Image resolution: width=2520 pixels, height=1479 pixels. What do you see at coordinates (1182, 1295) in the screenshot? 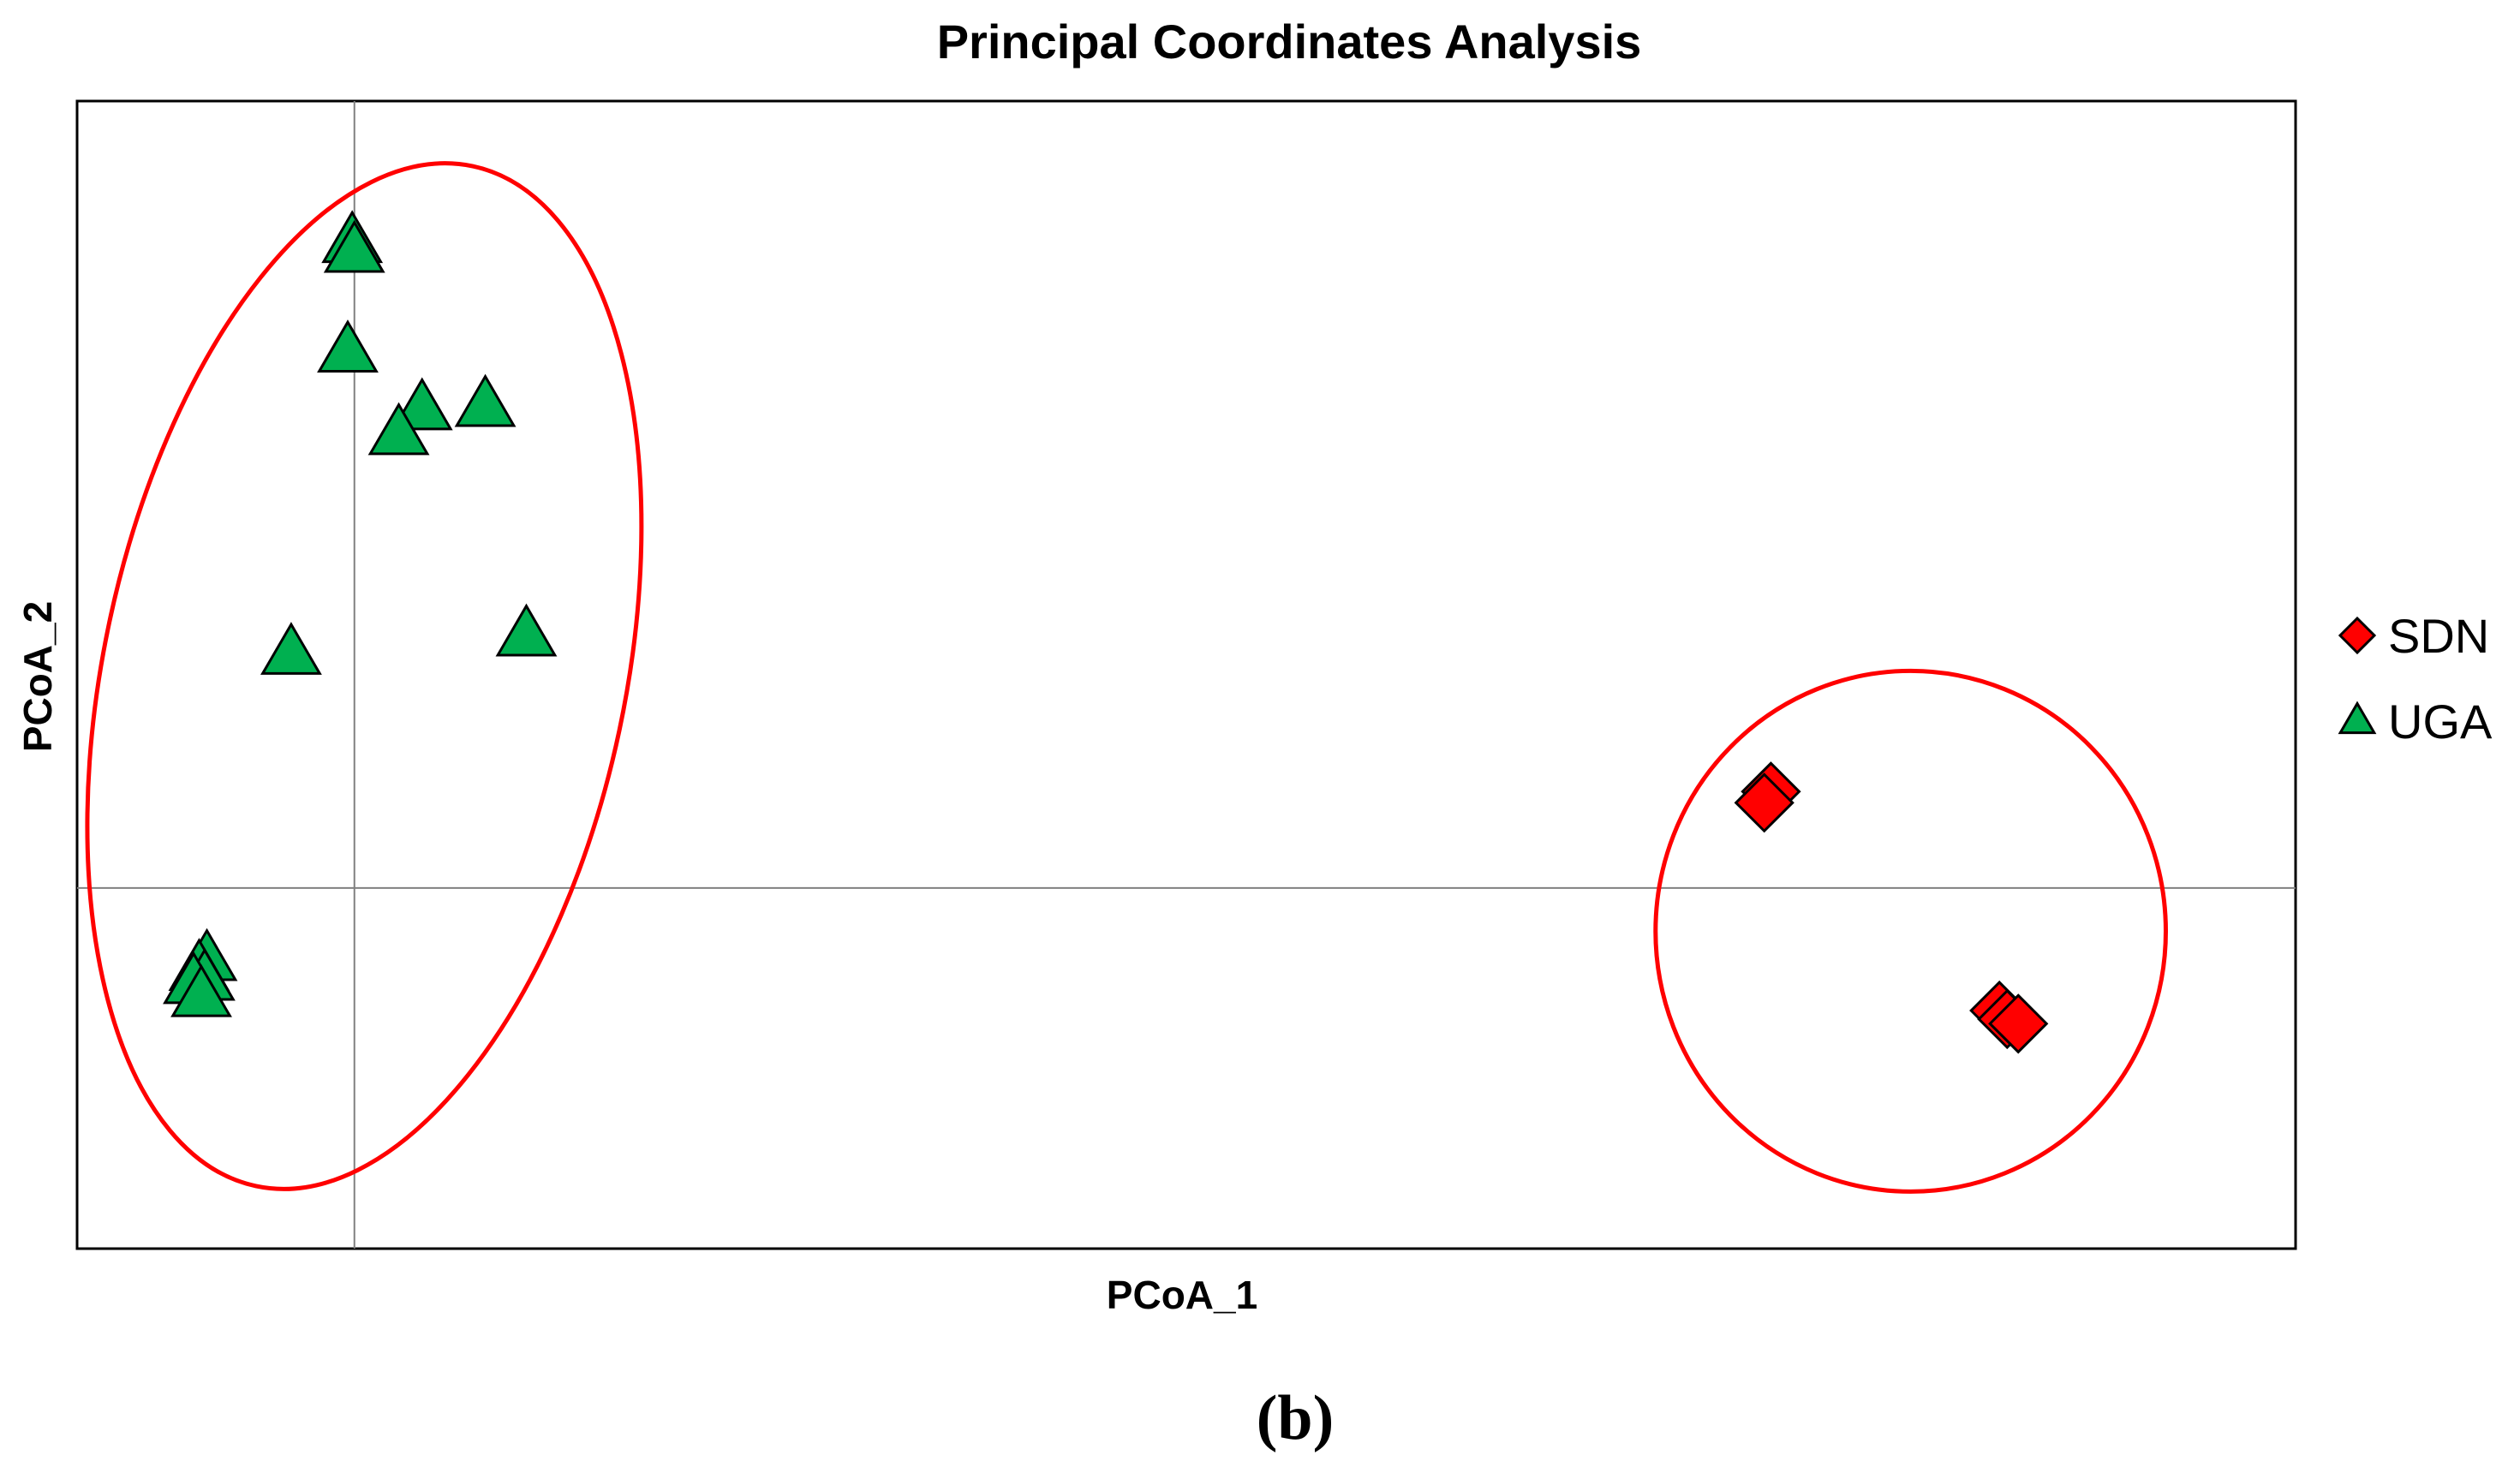
I see `x-axis-label: PCoA_1` at bounding box center [1182, 1295].